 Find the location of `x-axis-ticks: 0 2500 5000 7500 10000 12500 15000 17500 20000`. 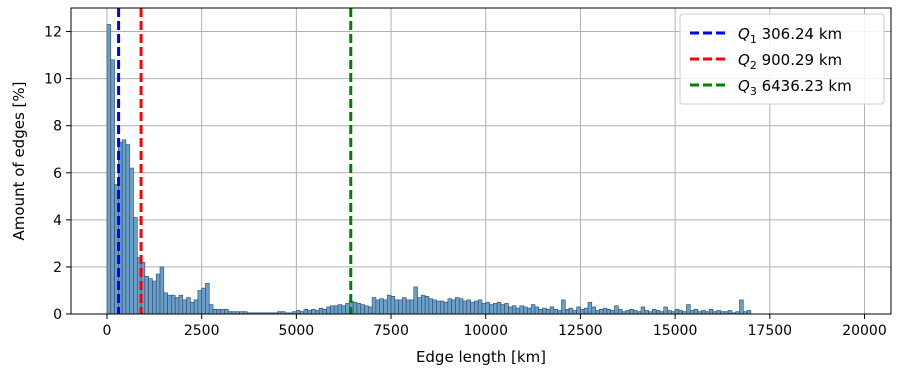

x-axis-ticks: 0 2500 5000 7500 10000 12500 15000 17500 20000 is located at coordinates (495, 326).